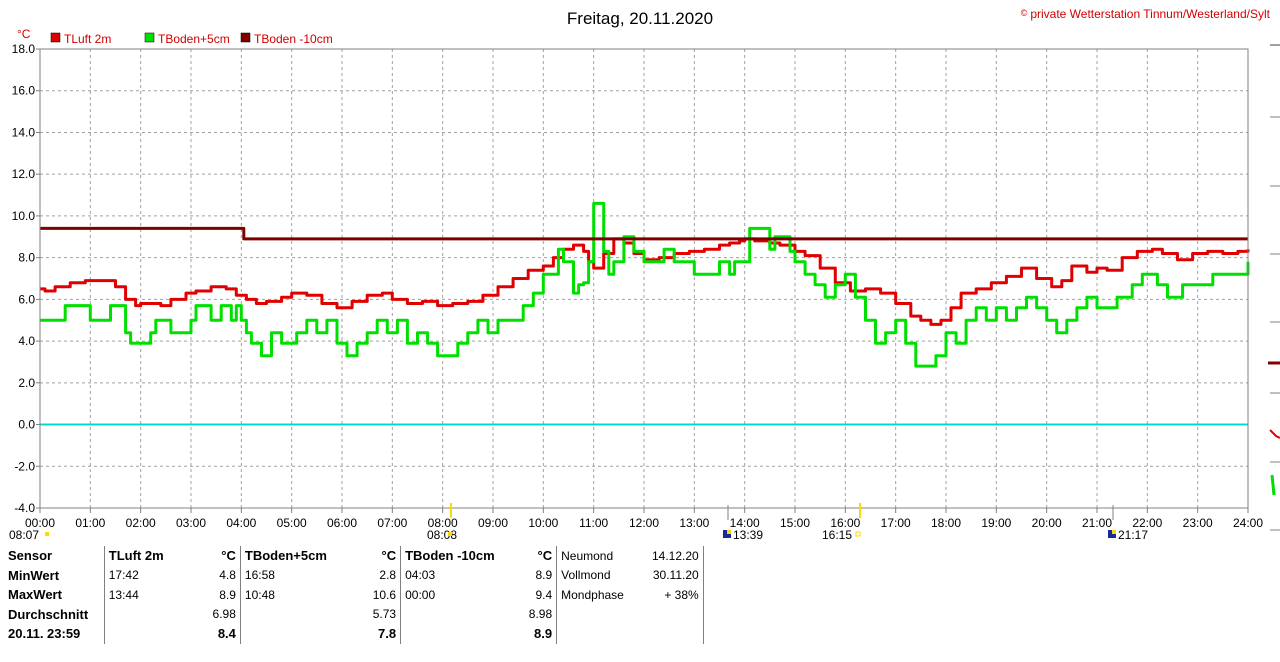 This screenshot has height=662, width=1280. I want to click on tb5-min-time: 16:58, so click(285, 575).